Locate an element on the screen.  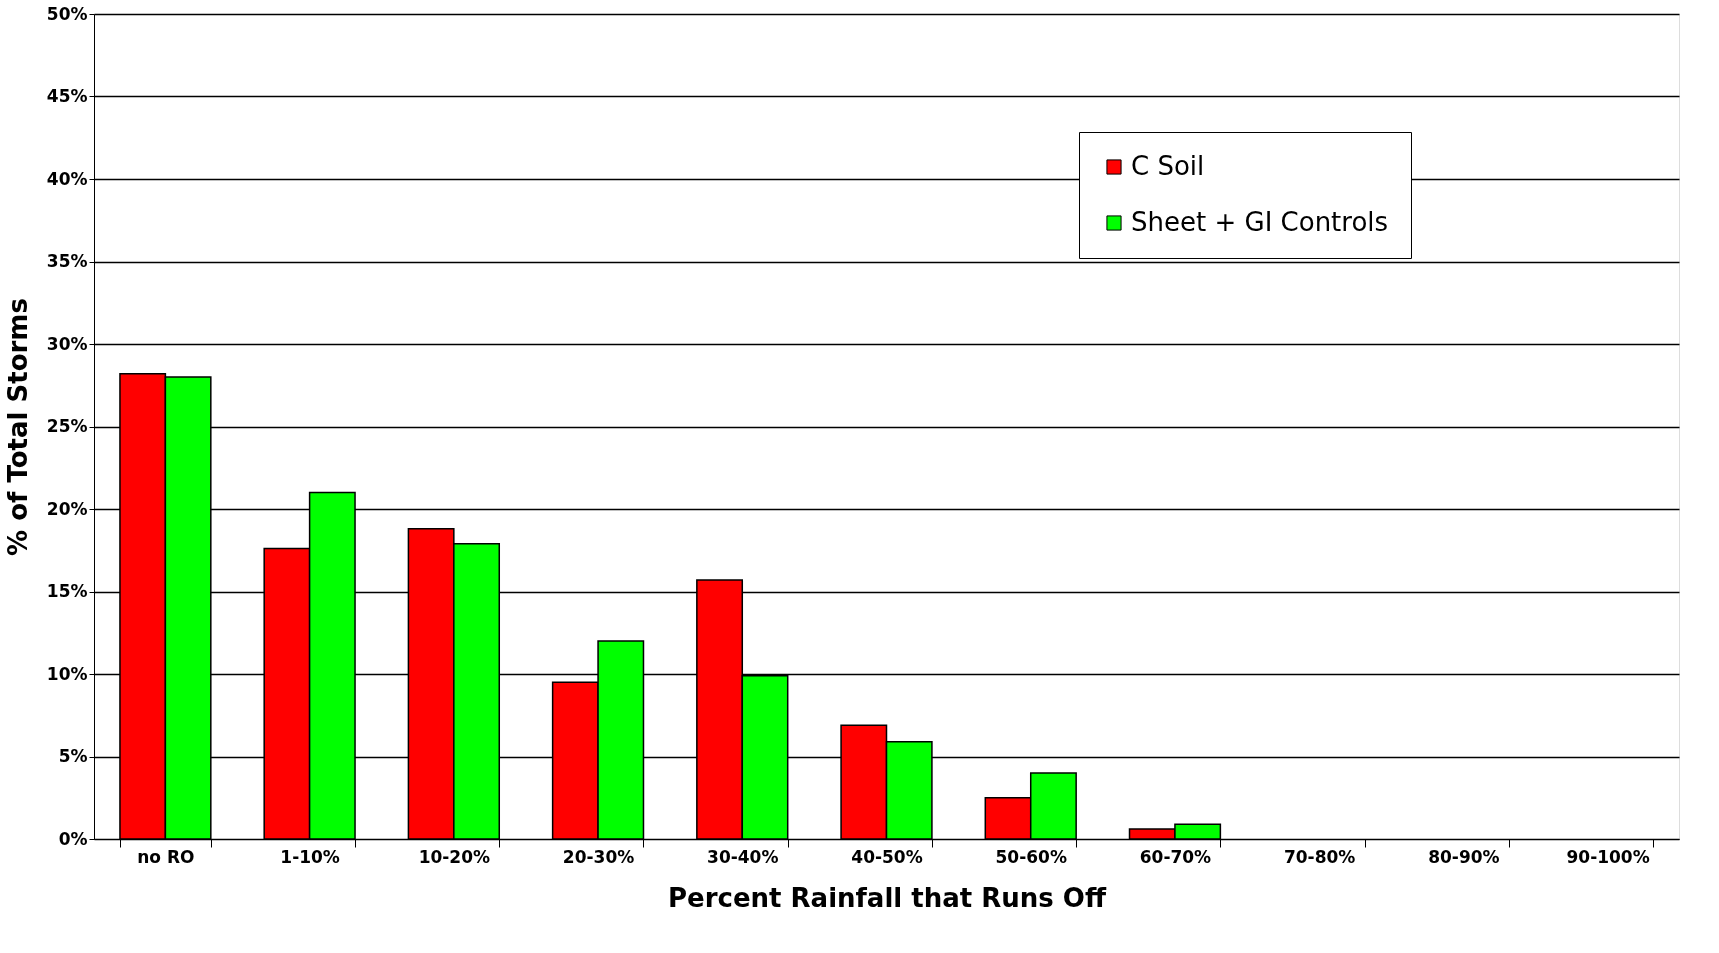
legend-label: C Soil is located at coordinates (1168, 166).